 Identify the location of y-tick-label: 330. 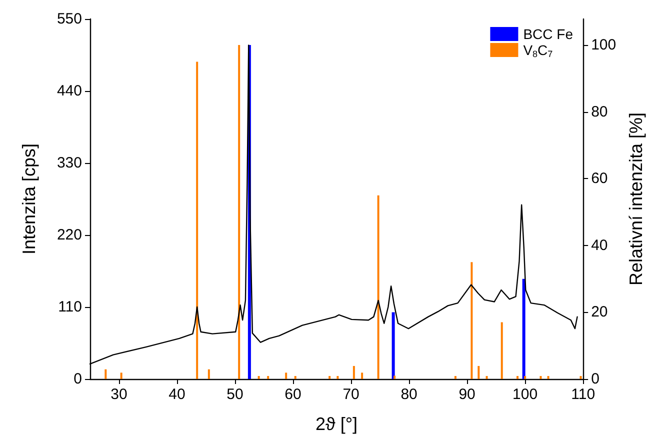
(69, 163).